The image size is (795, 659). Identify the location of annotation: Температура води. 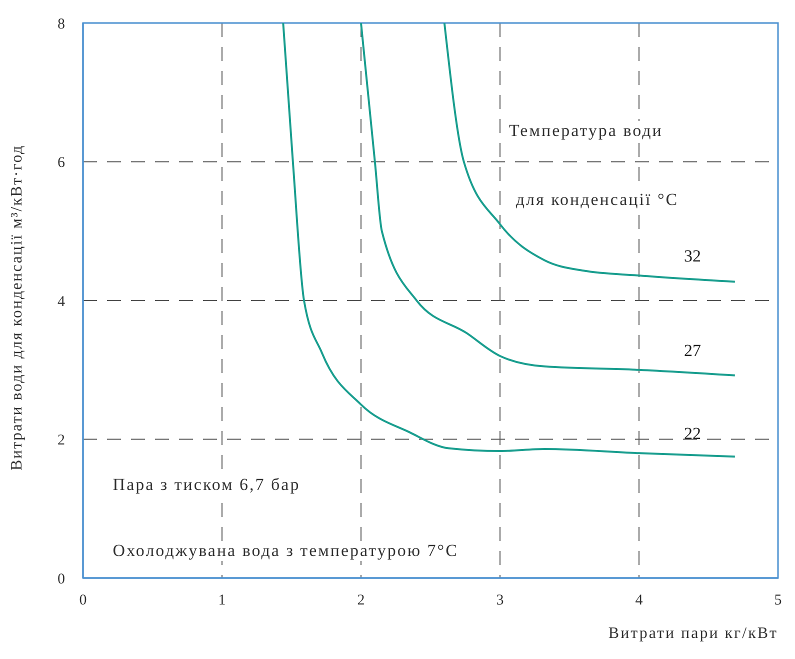
(585, 130).